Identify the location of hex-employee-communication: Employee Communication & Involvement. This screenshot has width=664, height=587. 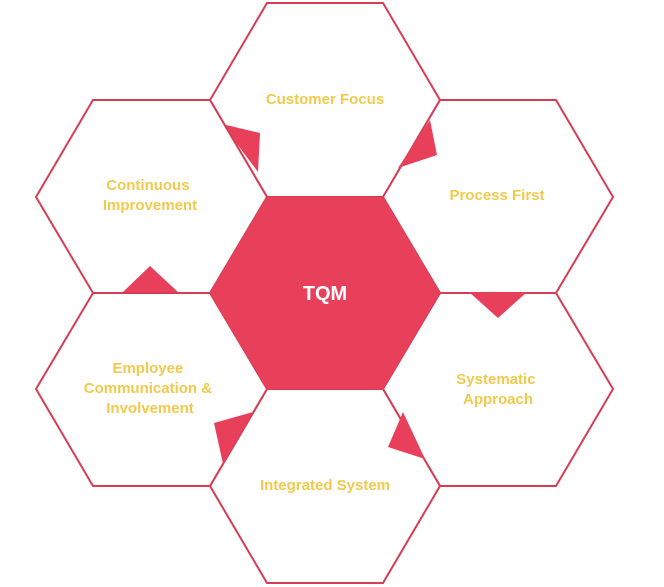
(151, 389).